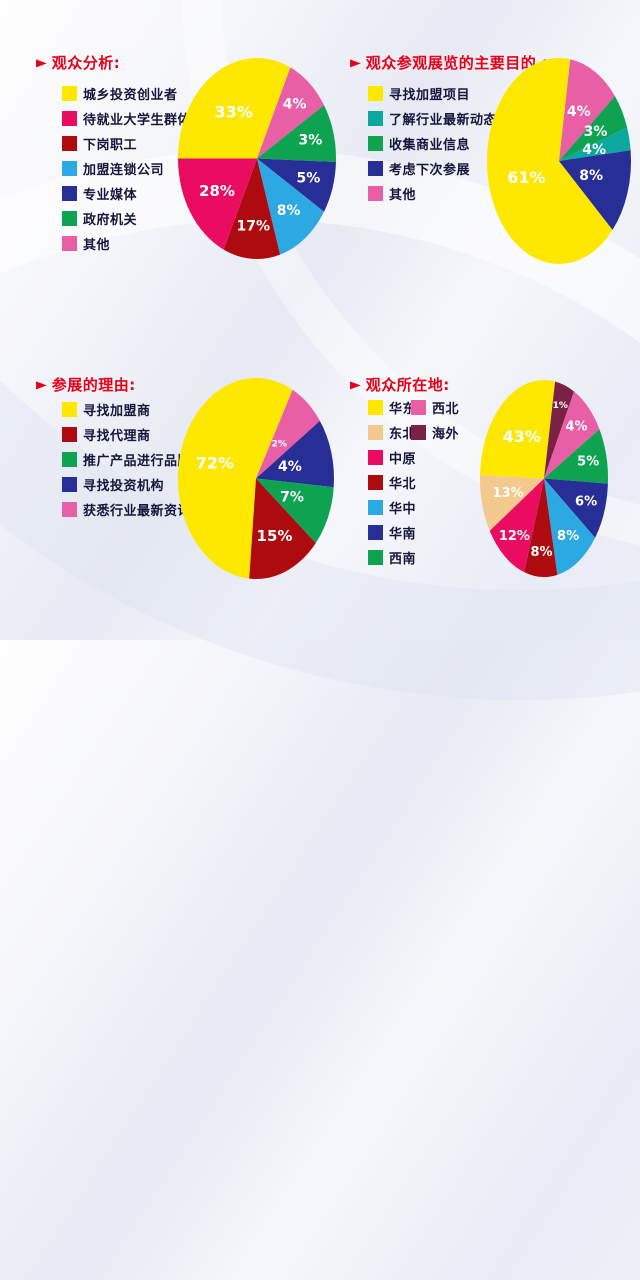 This screenshot has height=1280, width=640. I want to click on legend-item: 东北, so click(392, 432).